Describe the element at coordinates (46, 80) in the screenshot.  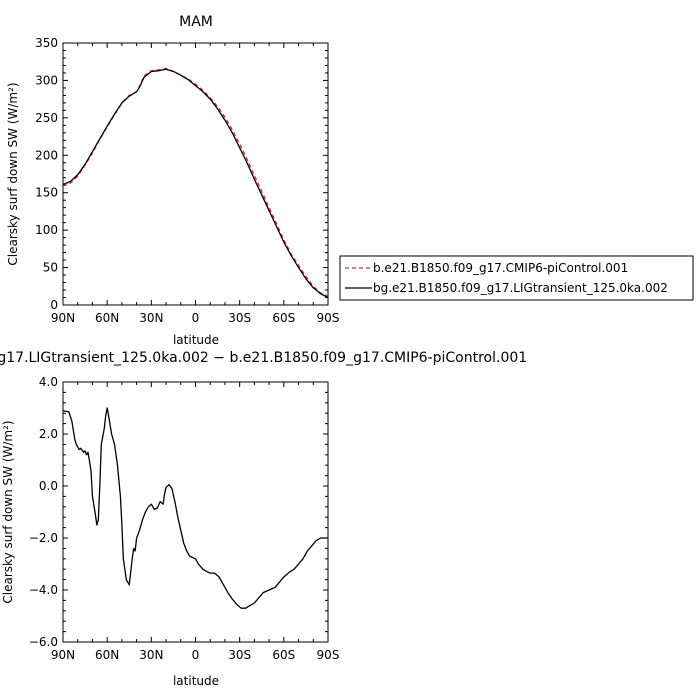
I see `top-chart-y-tick-label: 300` at that location.